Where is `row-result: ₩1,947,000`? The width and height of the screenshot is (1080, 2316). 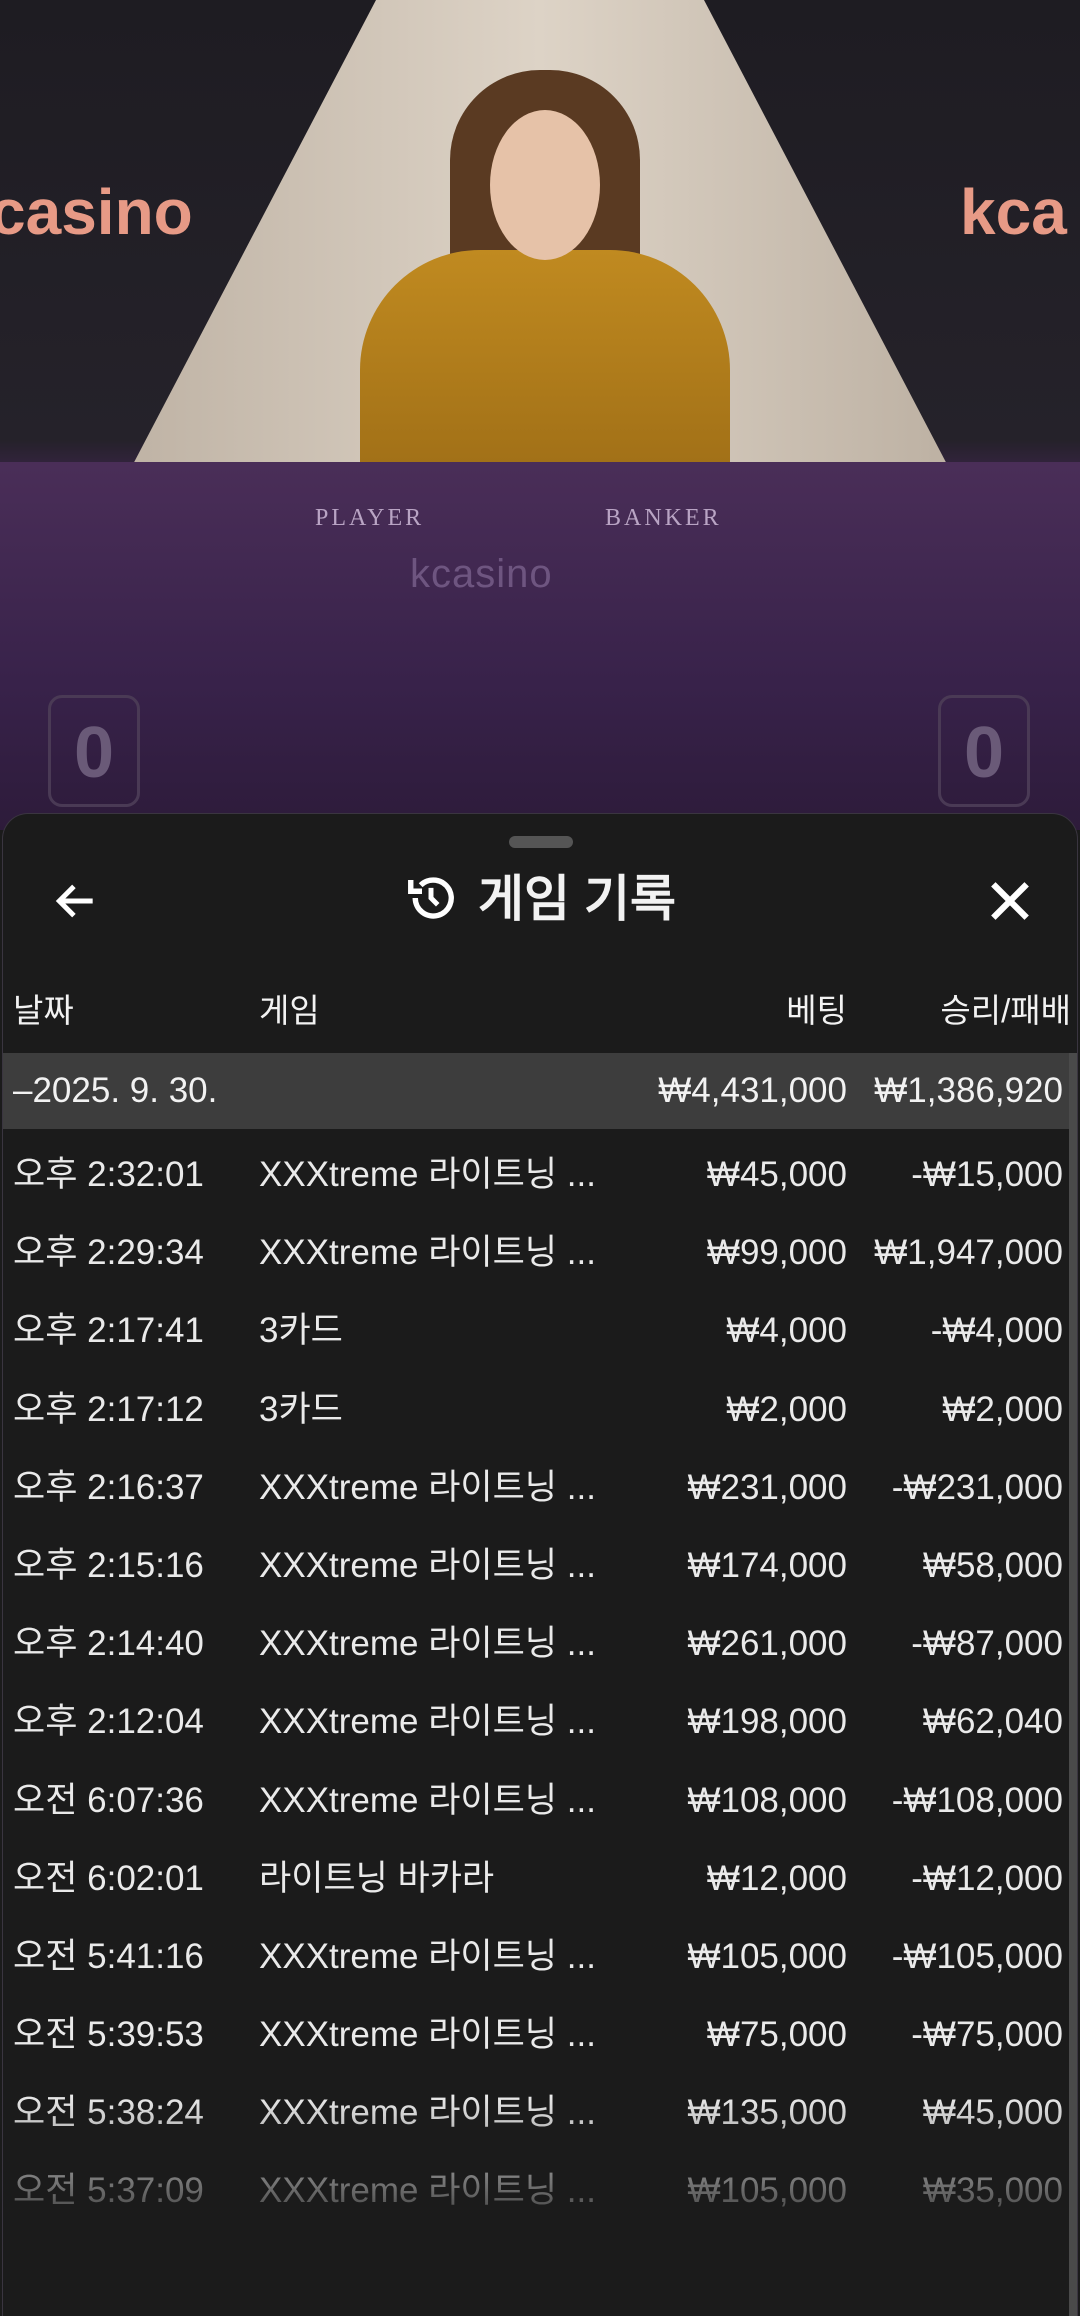
row-result: ₩1,947,000 is located at coordinates (968, 1253).